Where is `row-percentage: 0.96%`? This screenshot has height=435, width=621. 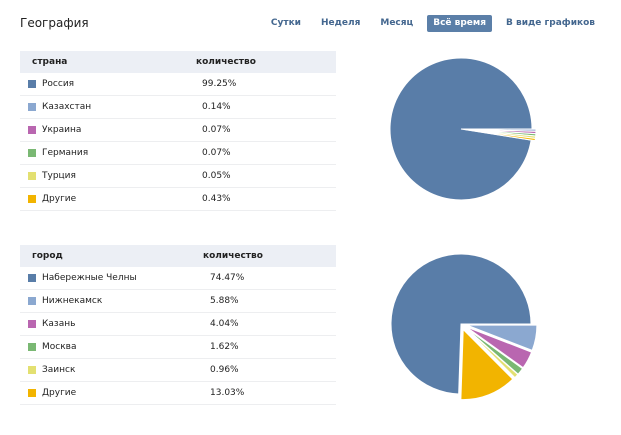 row-percentage: 0.96% is located at coordinates (224, 370).